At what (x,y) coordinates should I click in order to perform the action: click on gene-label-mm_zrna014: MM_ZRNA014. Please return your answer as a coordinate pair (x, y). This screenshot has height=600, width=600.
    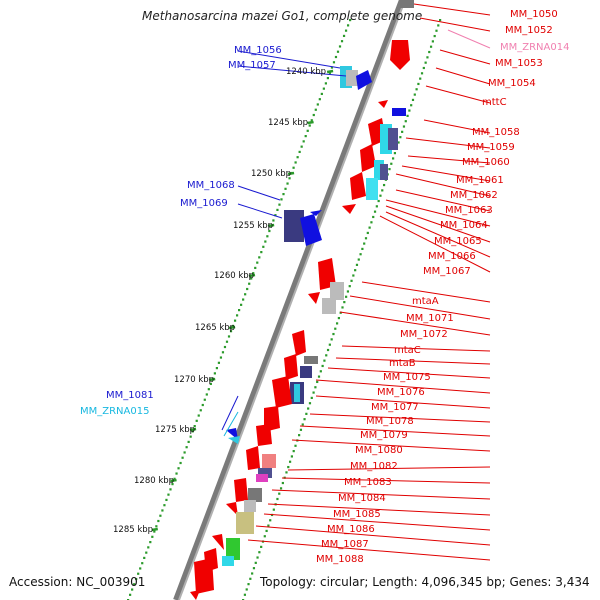
    Looking at the image, I should click on (535, 47).